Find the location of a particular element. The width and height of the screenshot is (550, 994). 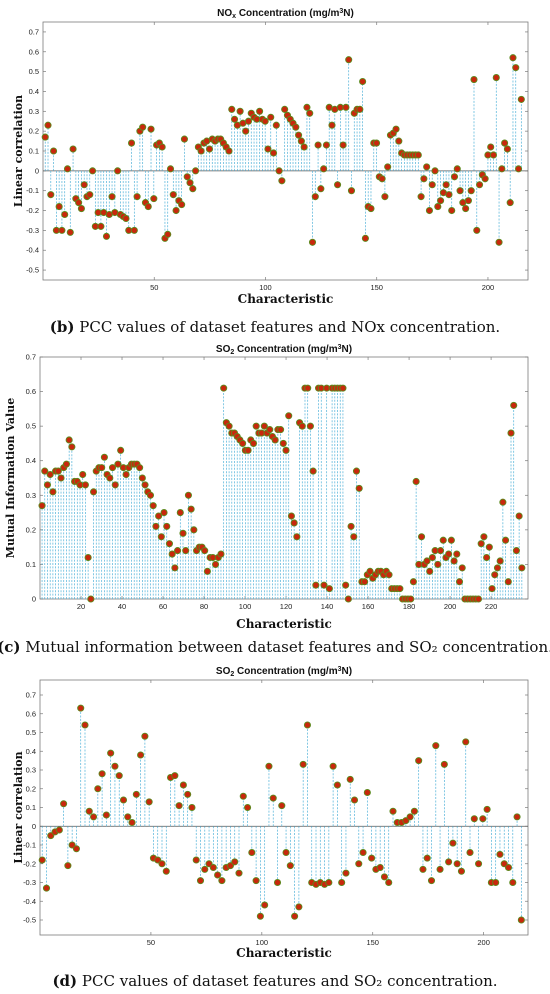

chart-title: SO2 Concentration (mg/m3N) is located at coordinates (284, 672).